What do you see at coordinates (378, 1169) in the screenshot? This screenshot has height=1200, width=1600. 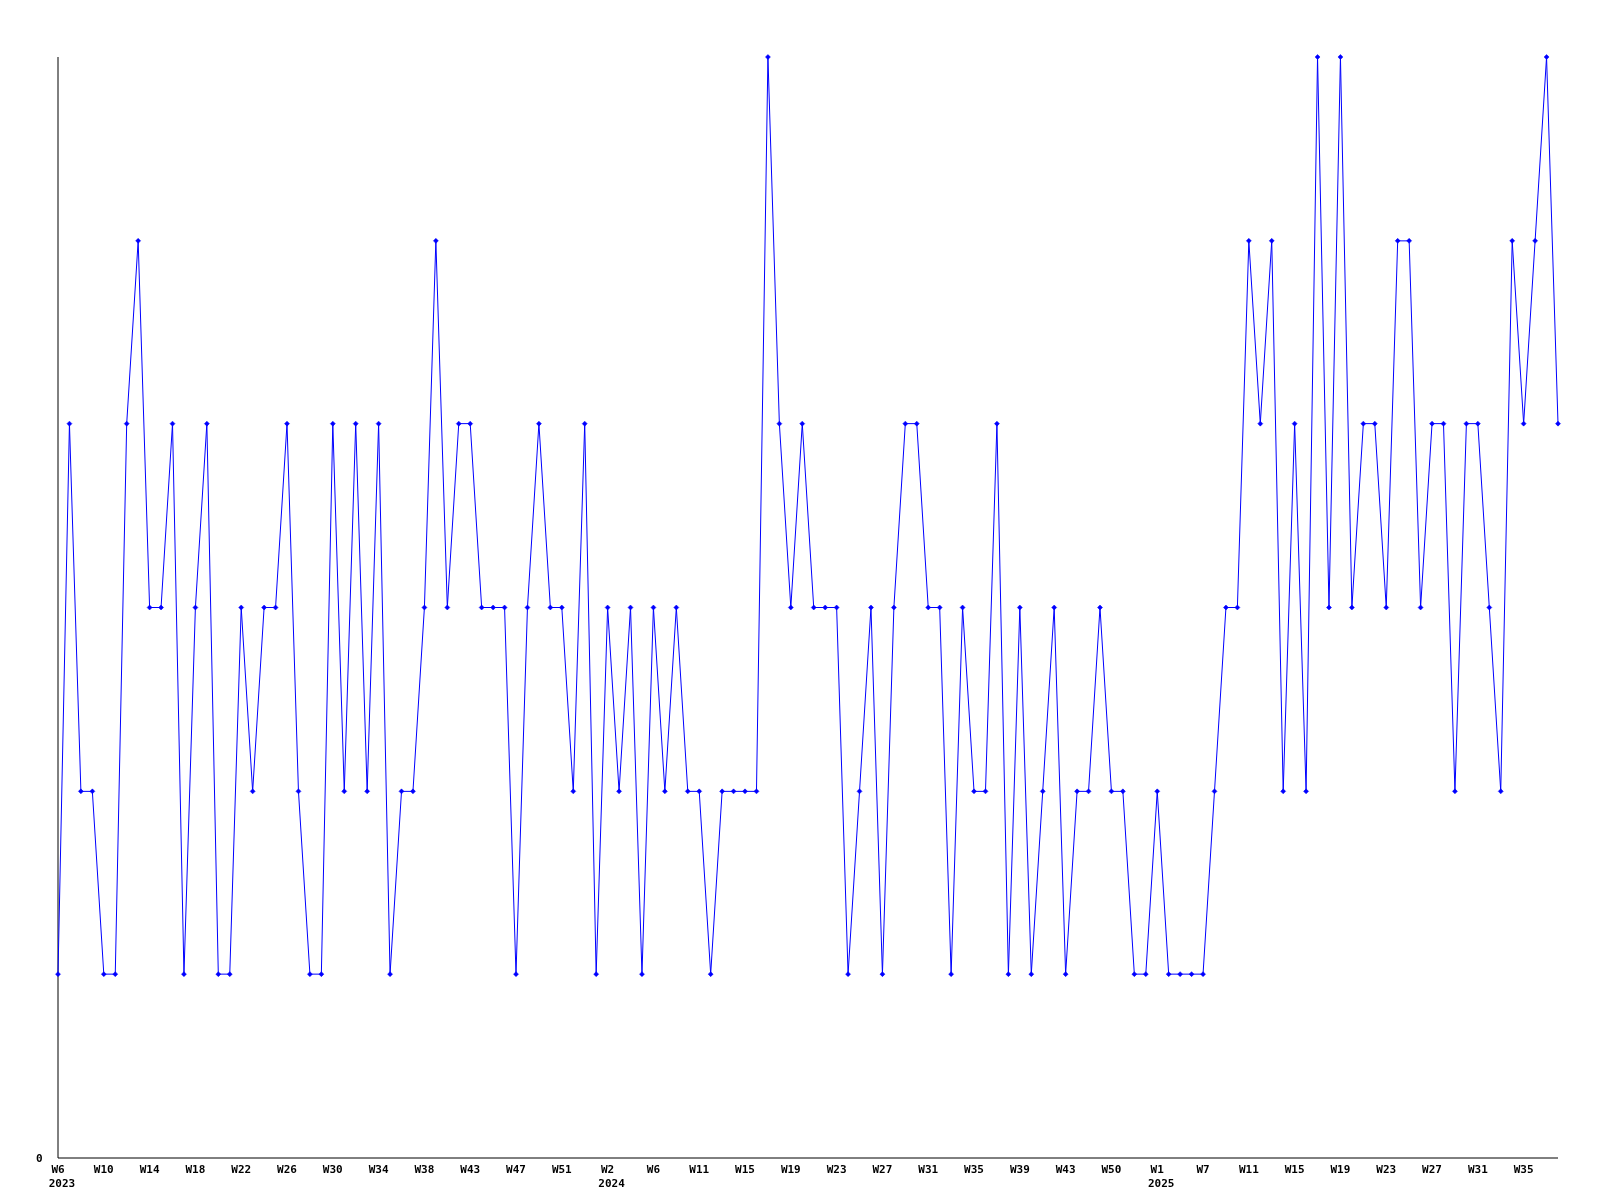 I see `x-tick-label: W34` at bounding box center [378, 1169].